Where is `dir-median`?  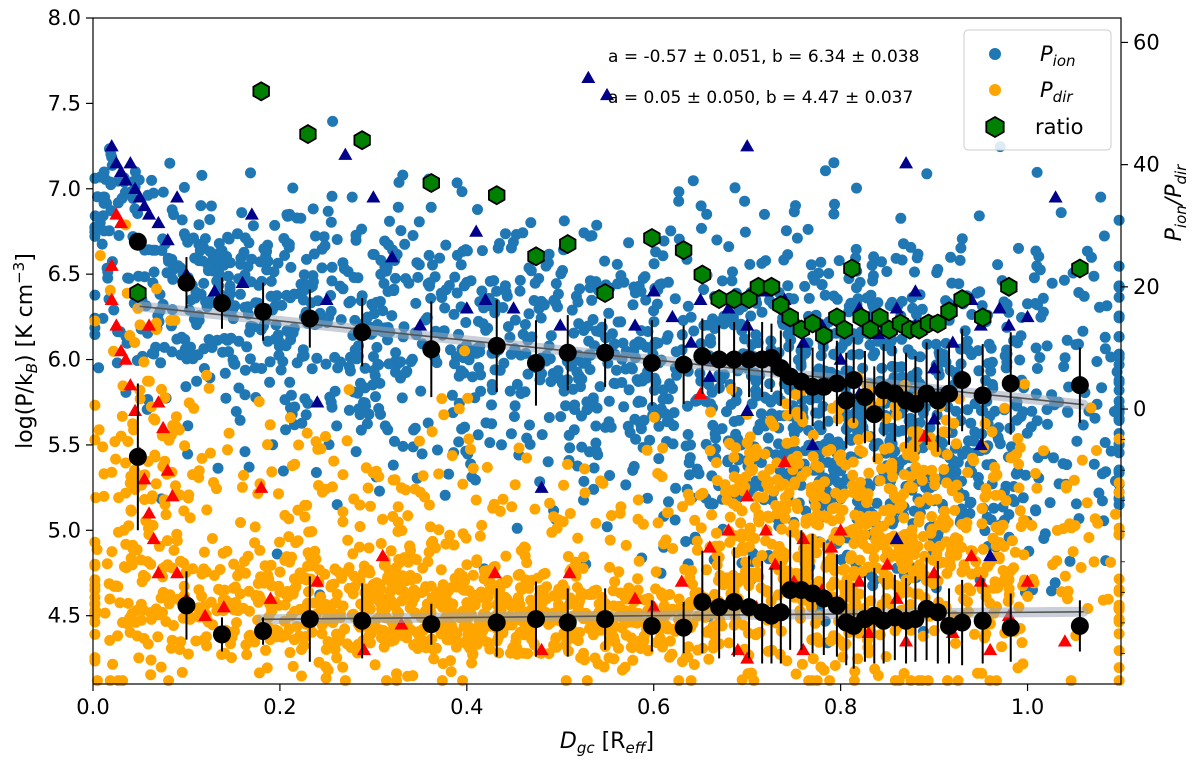 dir-median is located at coordinates (683, 627).